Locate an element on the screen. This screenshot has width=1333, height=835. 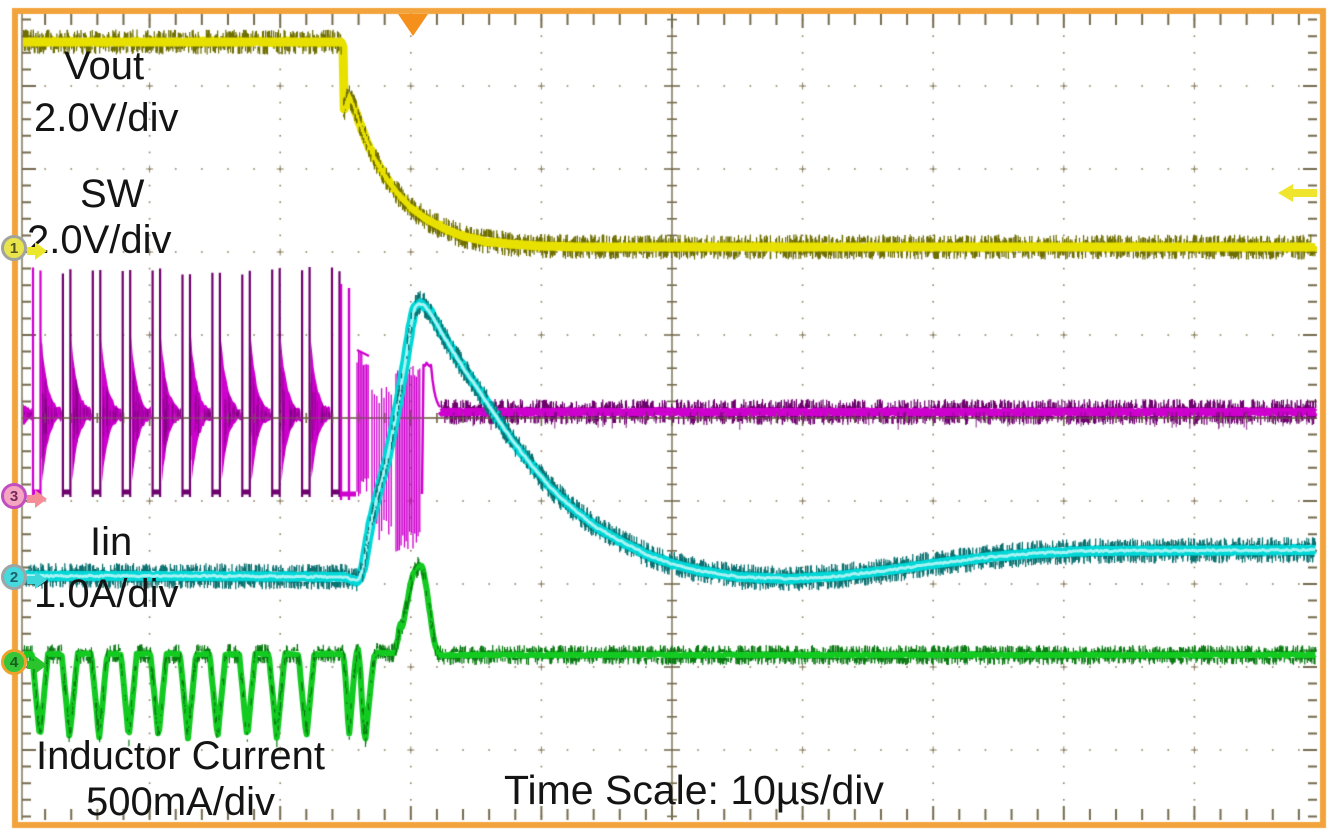
channel1-arrow-icon is located at coordinates (41, 251).